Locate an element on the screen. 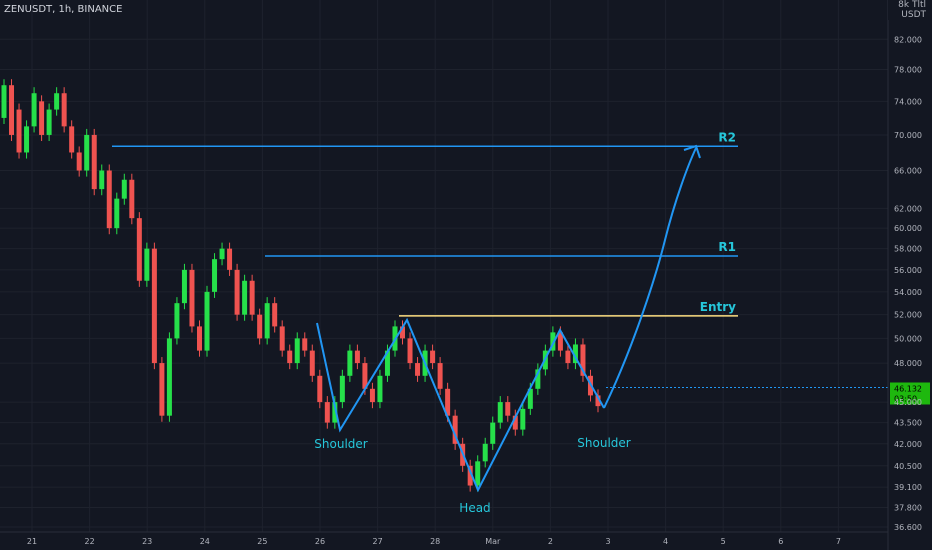  y-tick-label: 66.000 is located at coordinates (908, 171).